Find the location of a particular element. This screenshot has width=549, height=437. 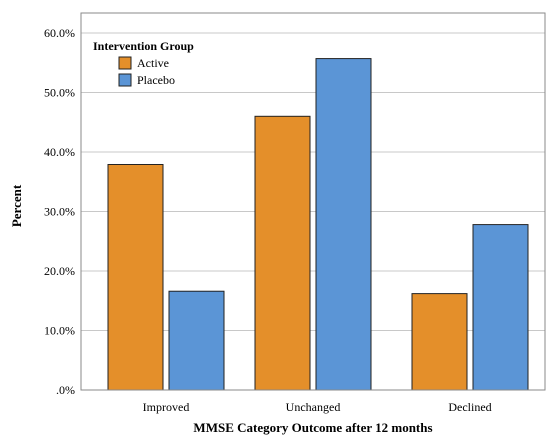

legend-swatch-active is located at coordinates (125, 63).